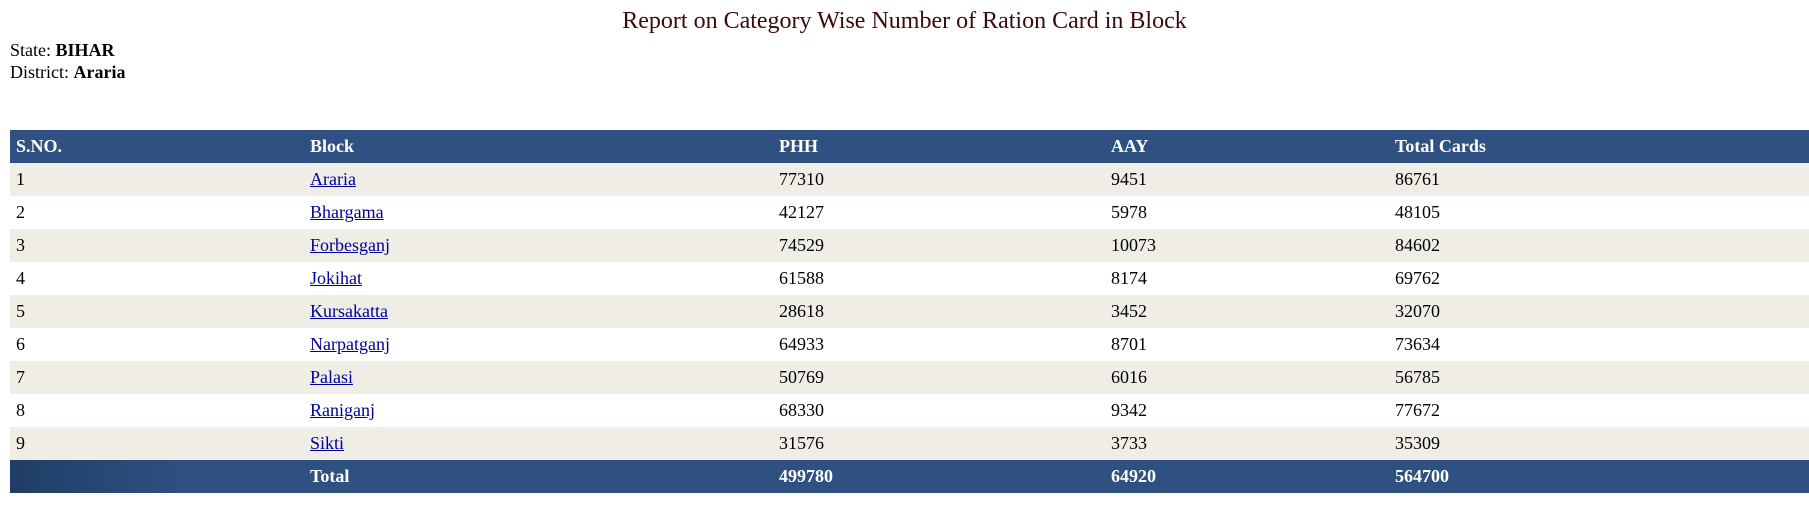  I want to click on cell-total: 32070, so click(1599, 311).